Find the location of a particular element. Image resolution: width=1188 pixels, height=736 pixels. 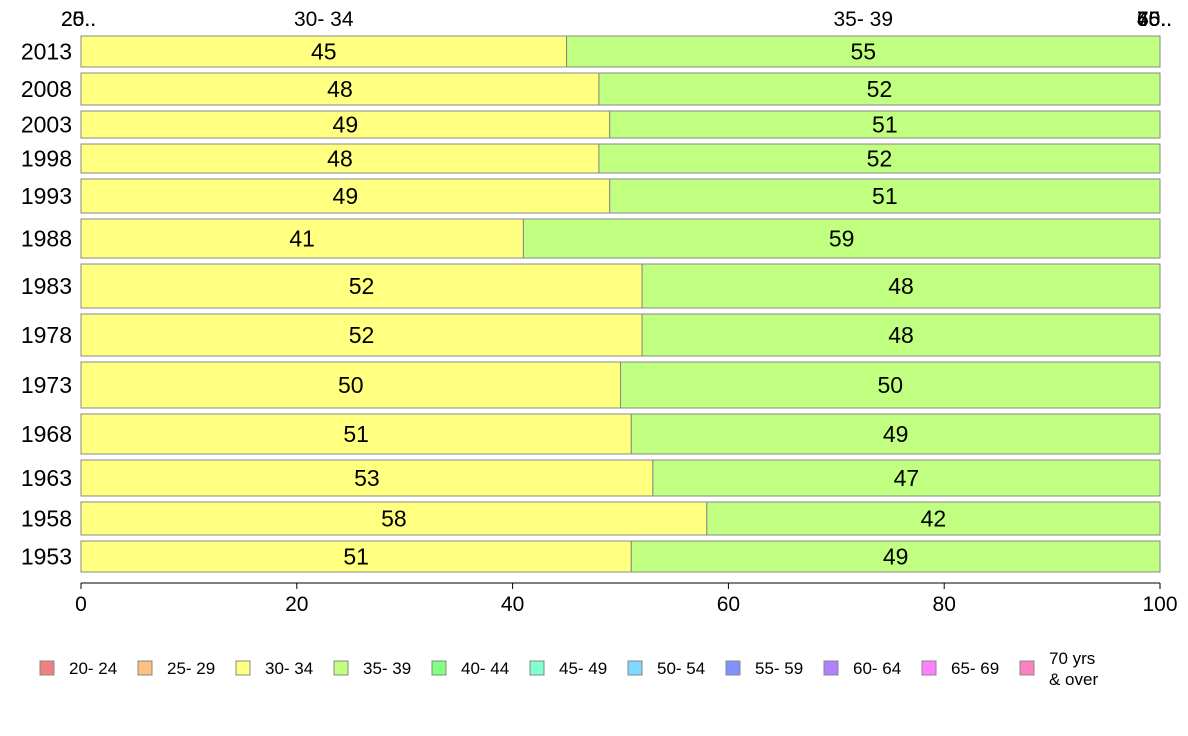

y-tick-label: 1973 is located at coordinates (46, 385).